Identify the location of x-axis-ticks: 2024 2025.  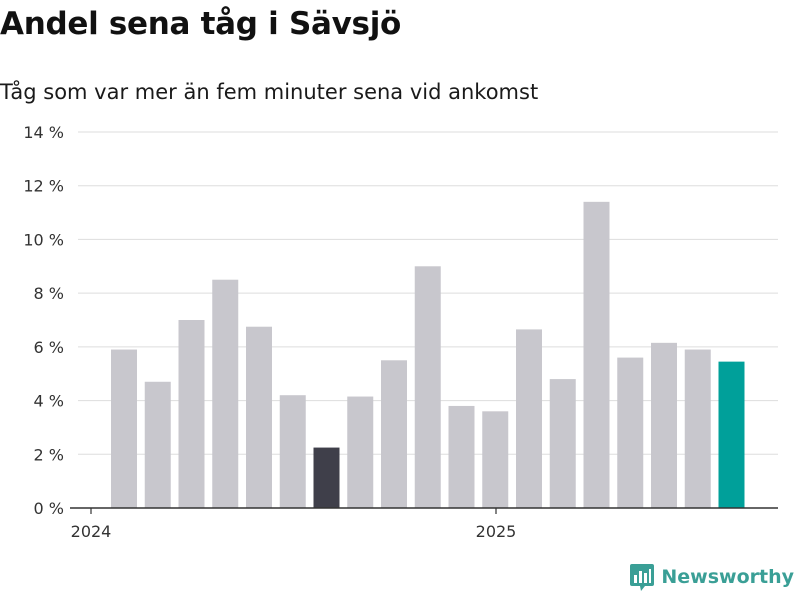
(294, 524).